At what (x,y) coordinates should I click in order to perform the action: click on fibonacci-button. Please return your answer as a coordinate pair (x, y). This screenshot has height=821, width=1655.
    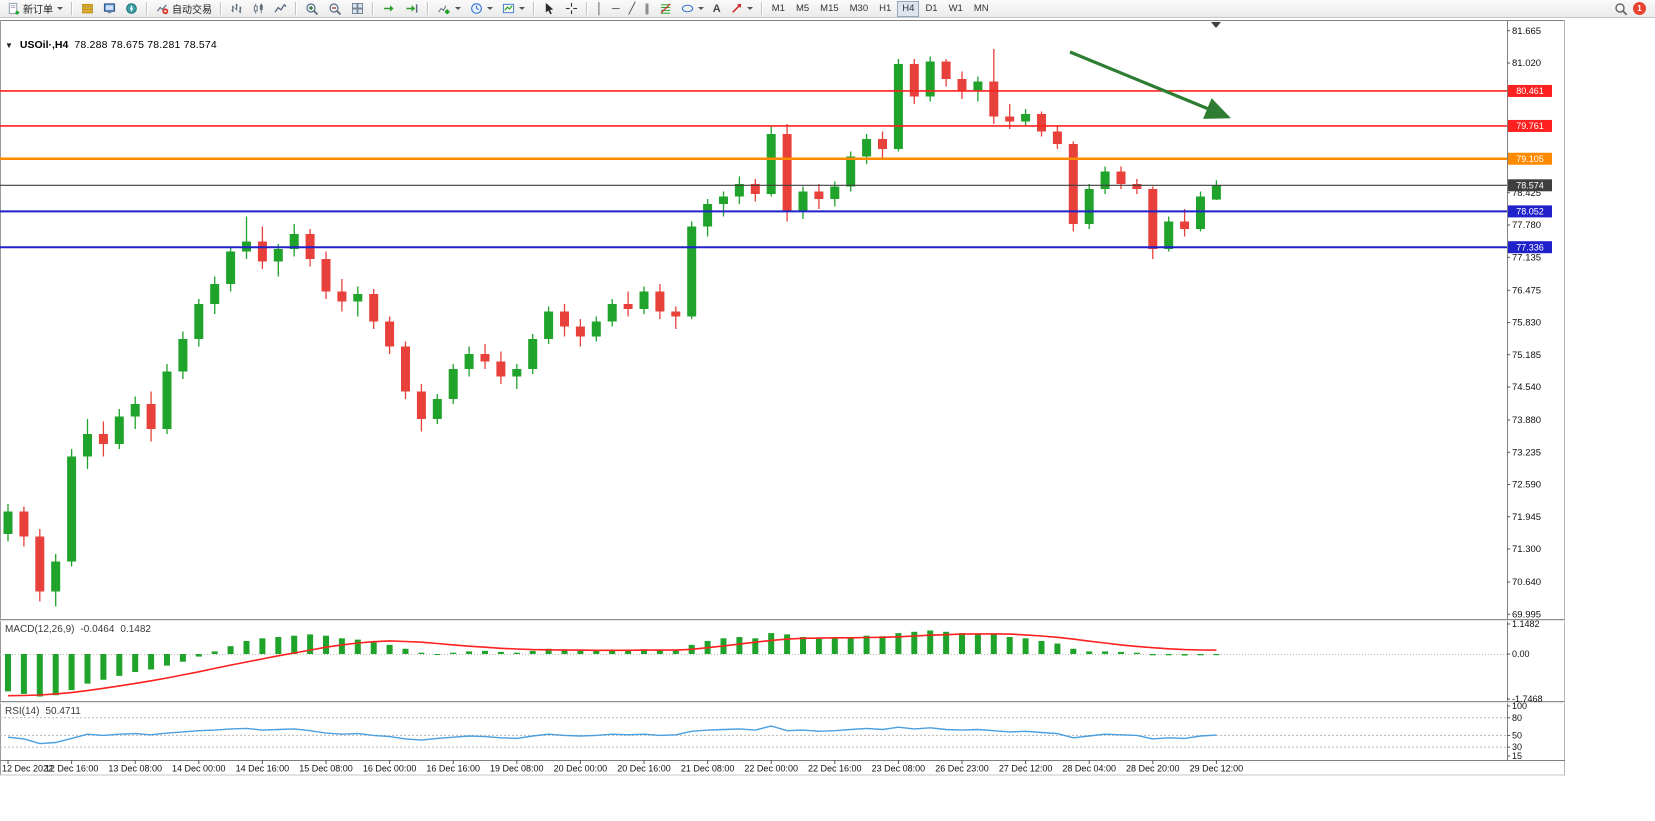
    Looking at the image, I should click on (665, 9).